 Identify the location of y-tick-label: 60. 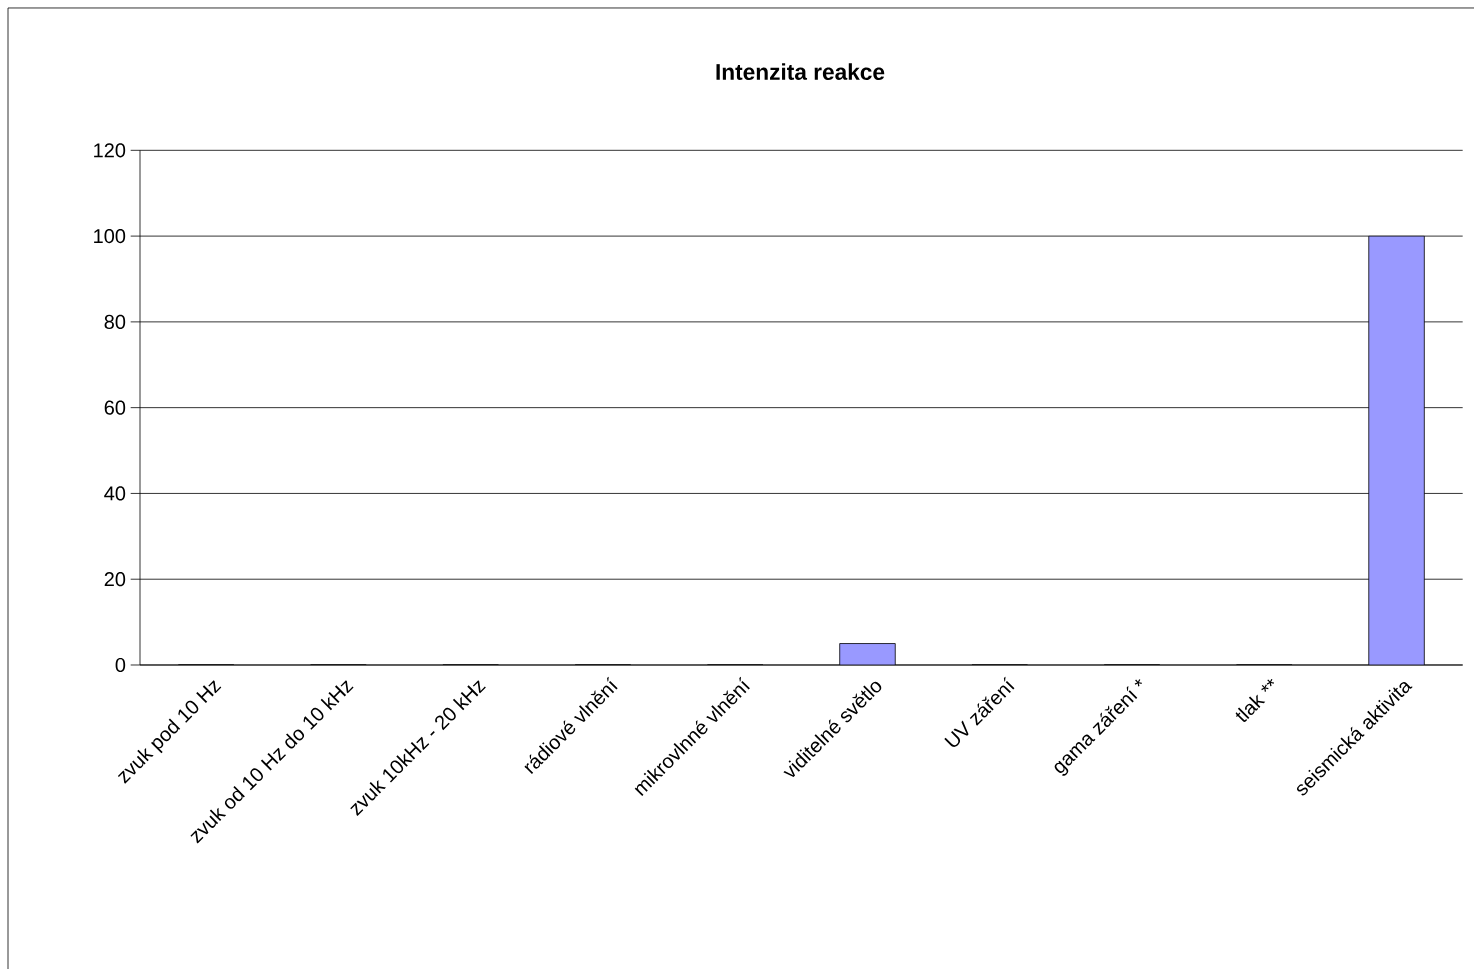
(115, 407).